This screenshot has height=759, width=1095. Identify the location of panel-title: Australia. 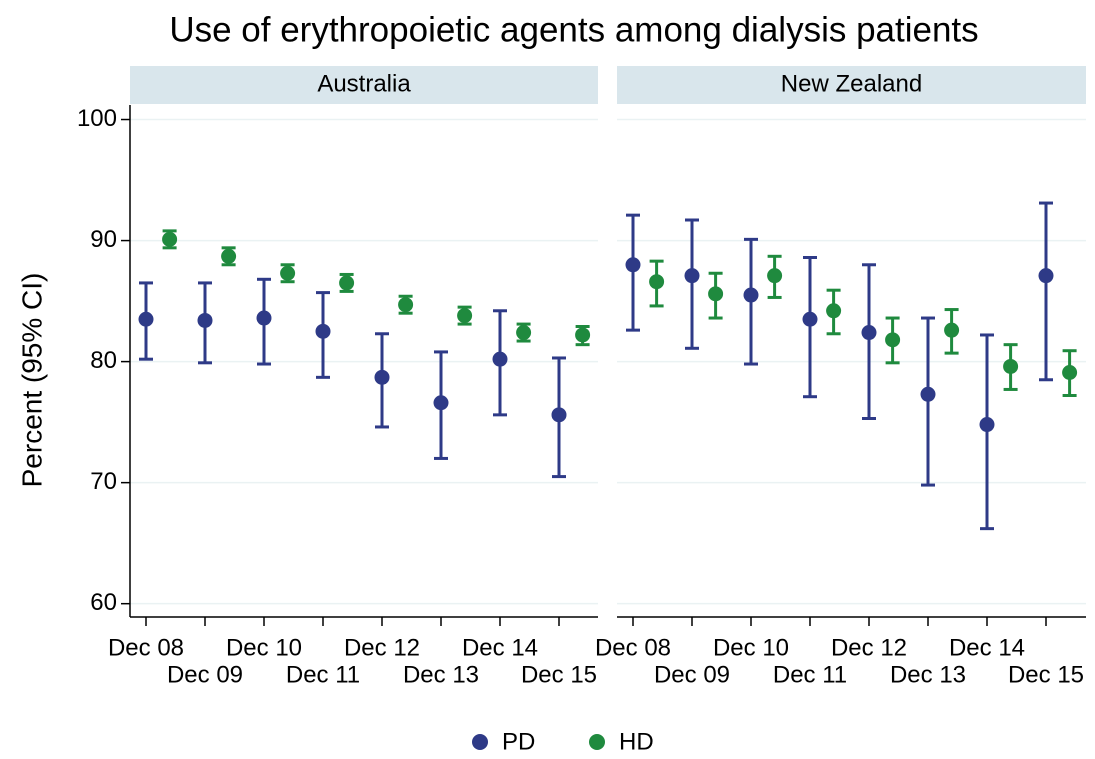
(364, 83).